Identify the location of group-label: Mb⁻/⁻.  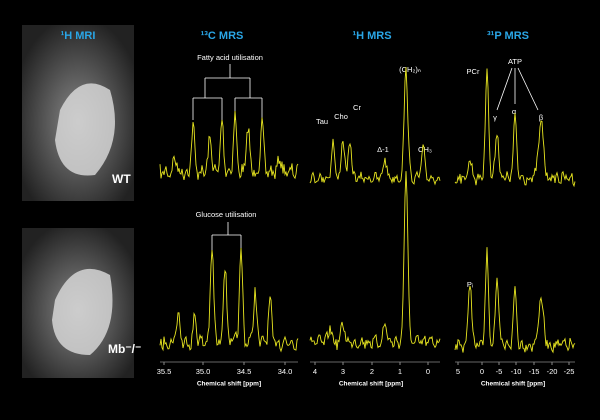
(124, 349).